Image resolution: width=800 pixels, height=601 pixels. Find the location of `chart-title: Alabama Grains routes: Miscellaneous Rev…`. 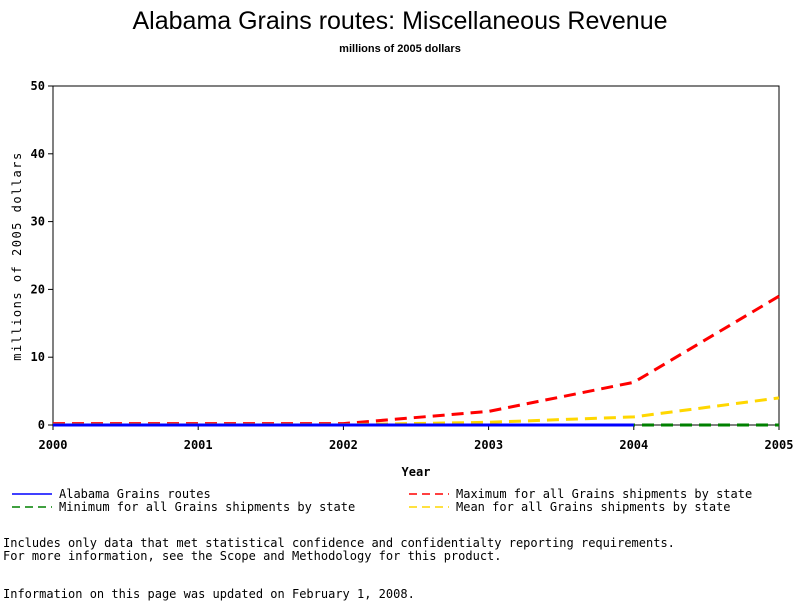

chart-title: Alabama Grains routes: Miscellaneous Rev… is located at coordinates (400, 21).